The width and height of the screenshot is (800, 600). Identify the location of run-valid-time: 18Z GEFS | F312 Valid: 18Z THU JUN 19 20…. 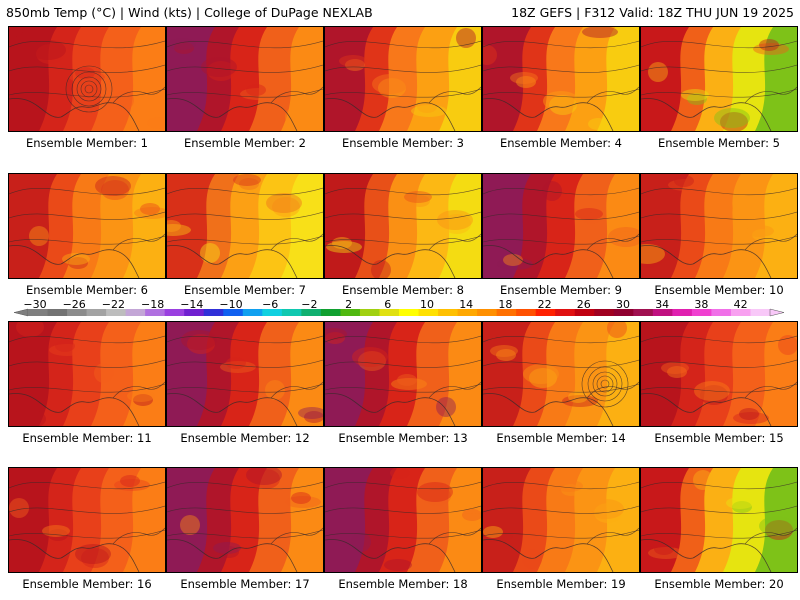
(652, 12).